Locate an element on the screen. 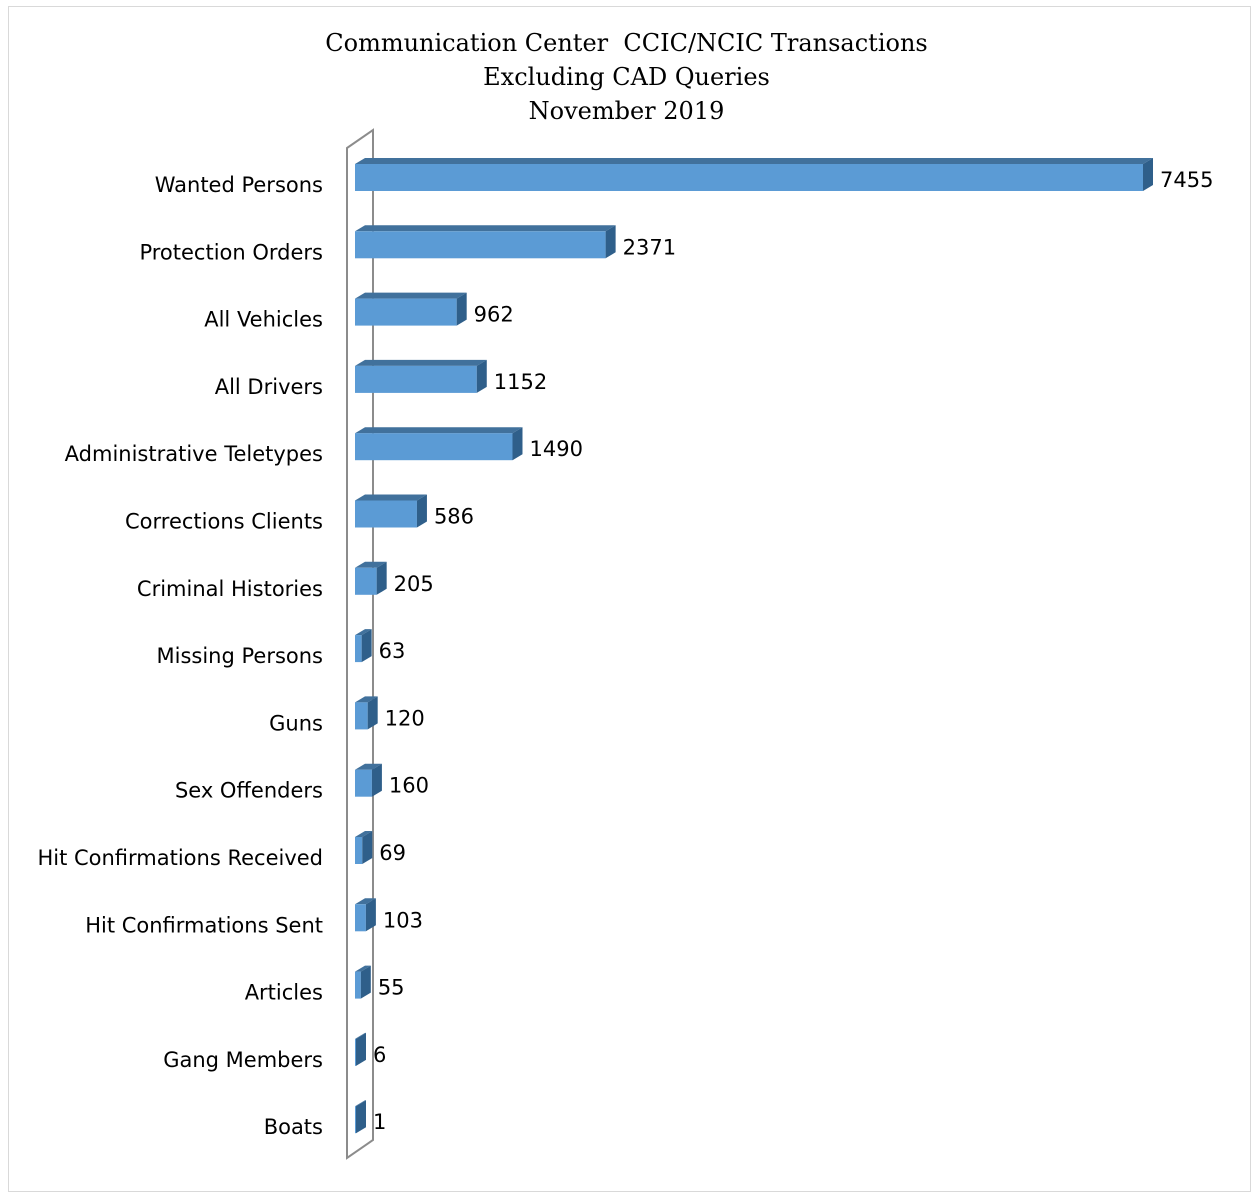  chart-title-line-3: November 2019 is located at coordinates (626, 111).